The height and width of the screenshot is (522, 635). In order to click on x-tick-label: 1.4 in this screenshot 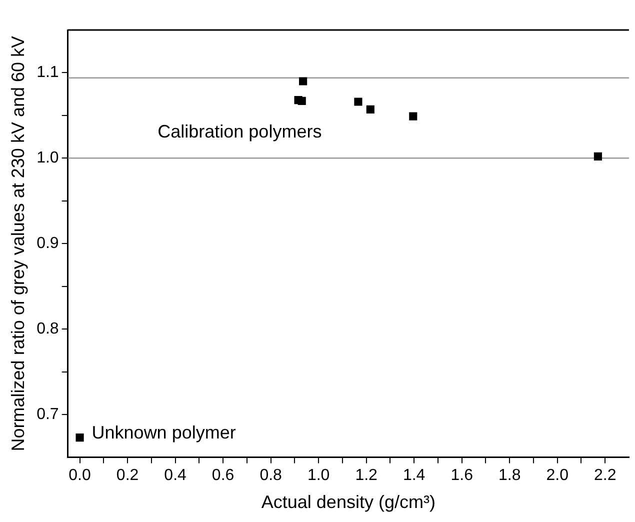, I will do `click(414, 475)`.